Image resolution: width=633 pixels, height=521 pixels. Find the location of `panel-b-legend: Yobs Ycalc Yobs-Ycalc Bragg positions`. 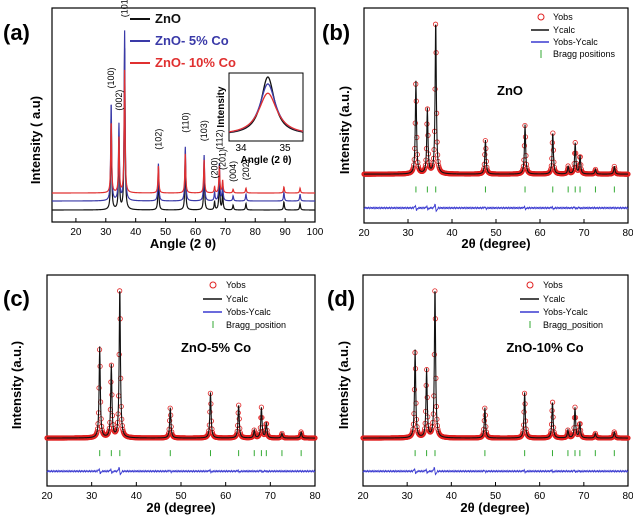

panel-b-legend: Yobs Ycalc Yobs-Ycalc Bragg positions is located at coordinates (573, 35).